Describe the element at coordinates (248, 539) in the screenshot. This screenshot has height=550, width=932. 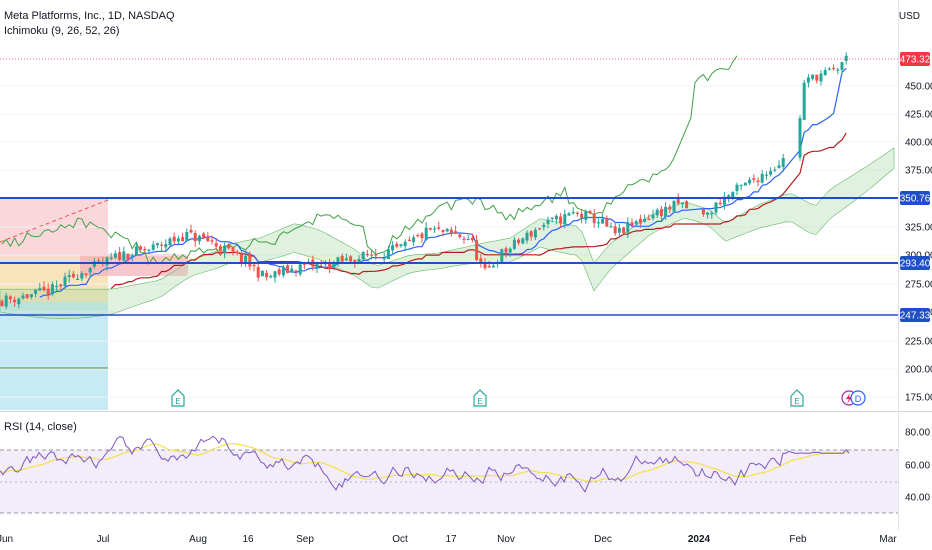
I see `time-tick-label: 16` at that location.